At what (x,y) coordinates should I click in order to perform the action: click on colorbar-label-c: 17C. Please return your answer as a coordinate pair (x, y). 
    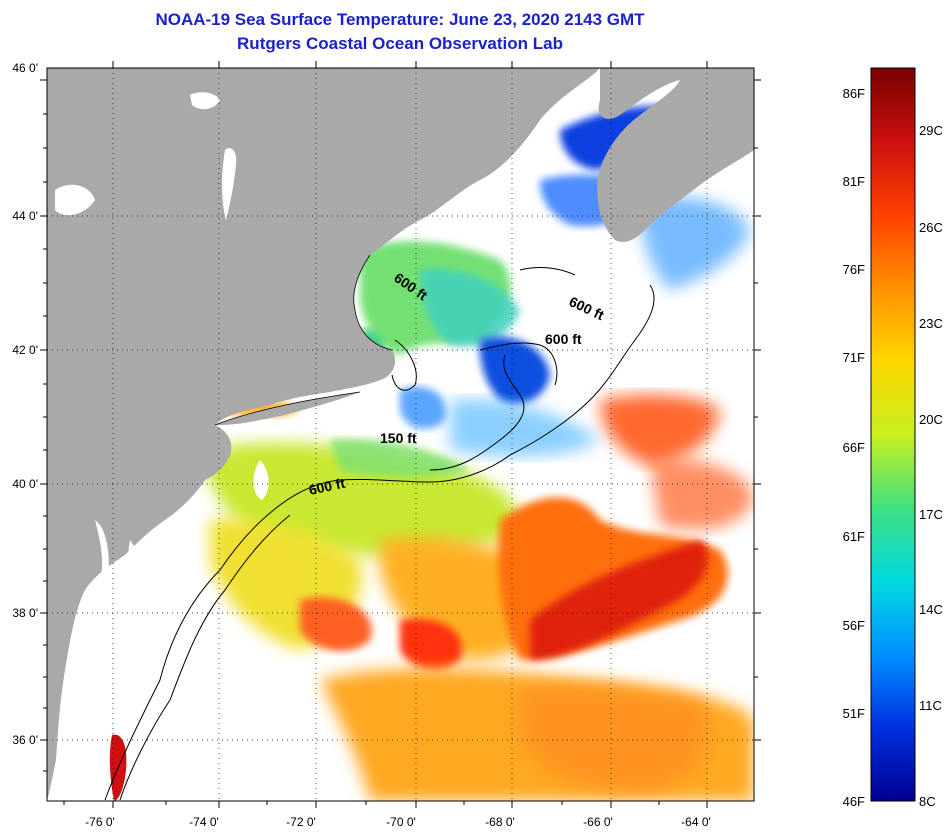
    Looking at the image, I should click on (931, 514).